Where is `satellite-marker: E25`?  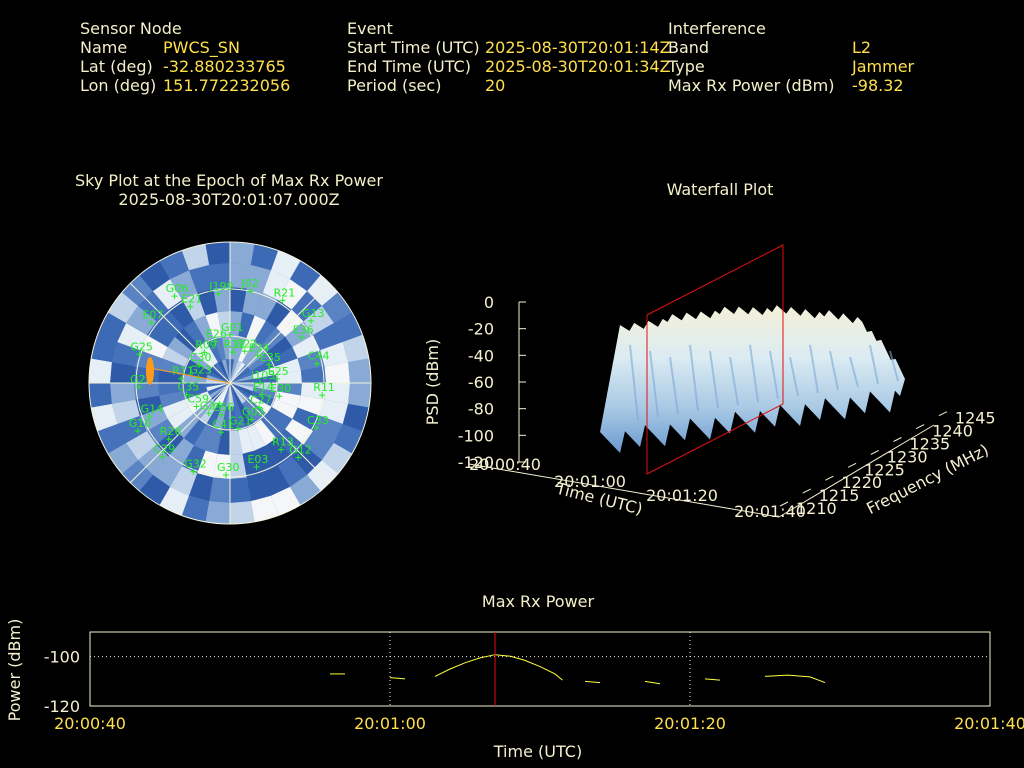 satellite-marker: E25 is located at coordinates (278, 373).